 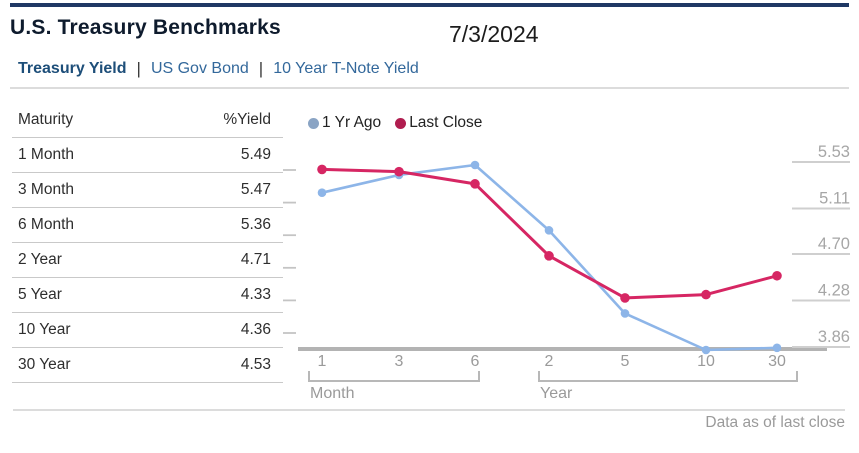 I want to click on x-axis-label: 3, so click(x=399, y=361).